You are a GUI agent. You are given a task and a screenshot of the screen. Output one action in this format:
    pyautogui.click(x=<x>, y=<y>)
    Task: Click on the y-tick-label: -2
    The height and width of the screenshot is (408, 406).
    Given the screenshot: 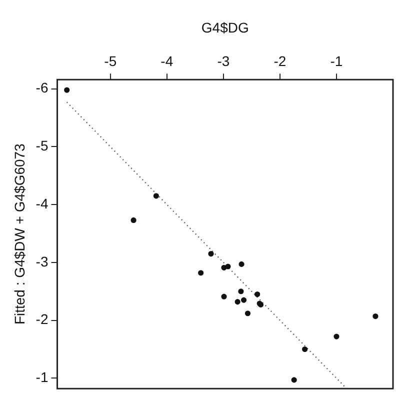 What is the action you would take?
    pyautogui.click(x=42, y=319)
    